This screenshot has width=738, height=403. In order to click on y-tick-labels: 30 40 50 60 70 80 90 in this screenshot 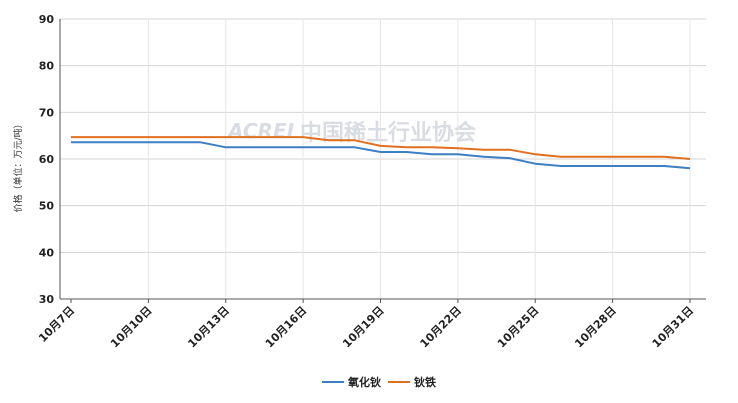, I will do `click(47, 159)`.